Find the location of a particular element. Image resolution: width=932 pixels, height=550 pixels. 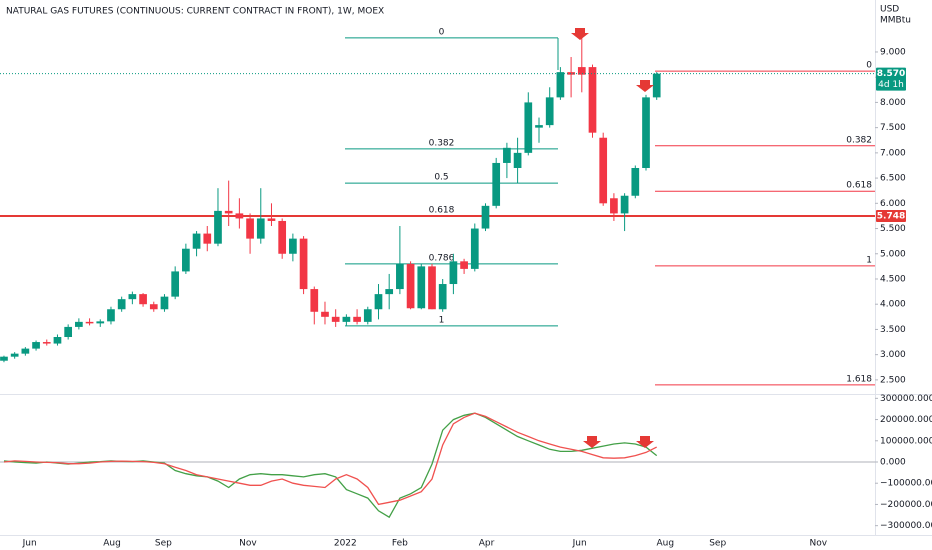

y-tick-label: 4.000 is located at coordinates (893, 305).